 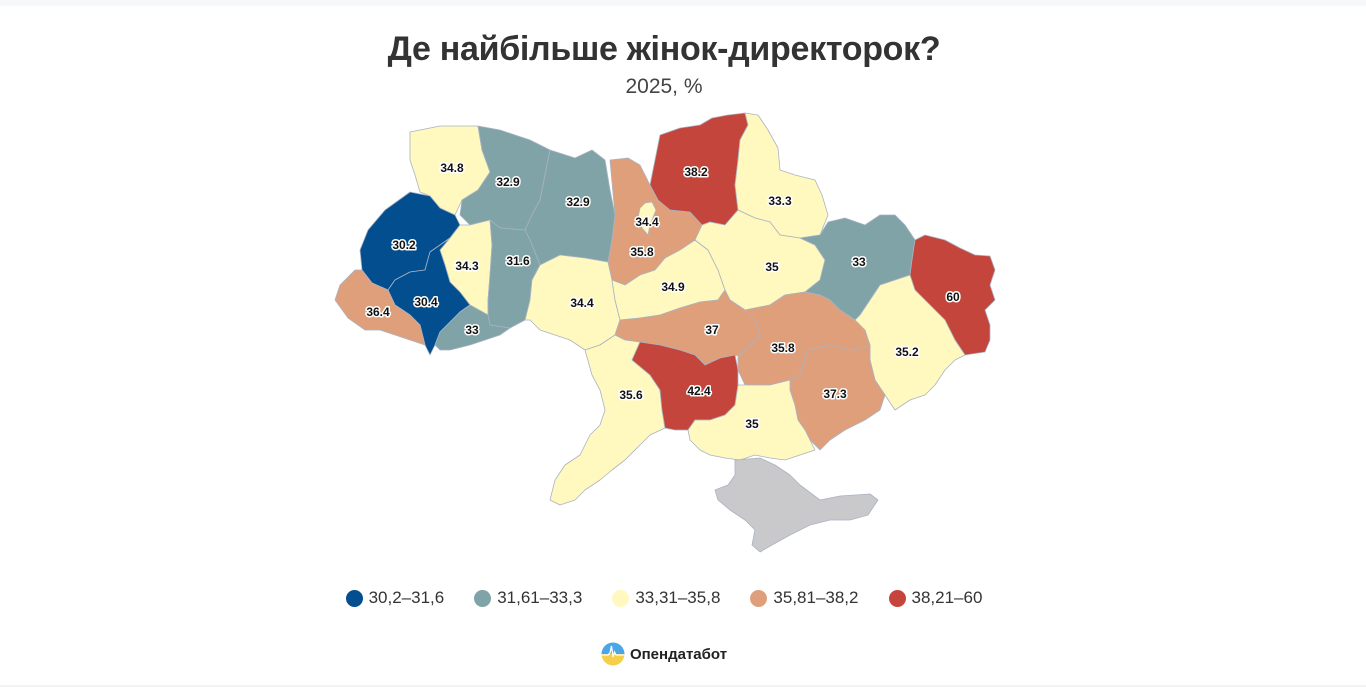 I want to click on value-label-lviv: 30.2, so click(x=404, y=245).